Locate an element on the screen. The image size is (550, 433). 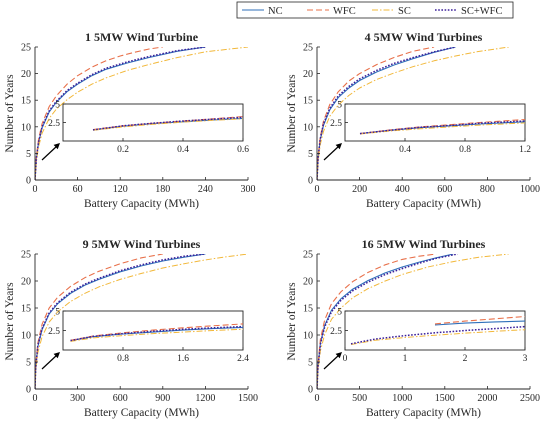
legend-label: SC+WFC is located at coordinates (482, 11).